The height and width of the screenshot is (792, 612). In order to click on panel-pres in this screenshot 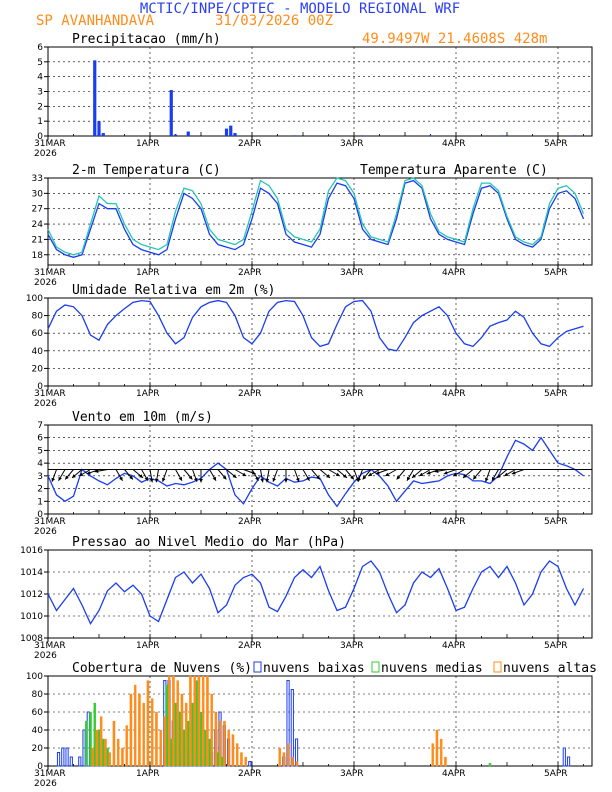, I will do `click(318, 595)`.